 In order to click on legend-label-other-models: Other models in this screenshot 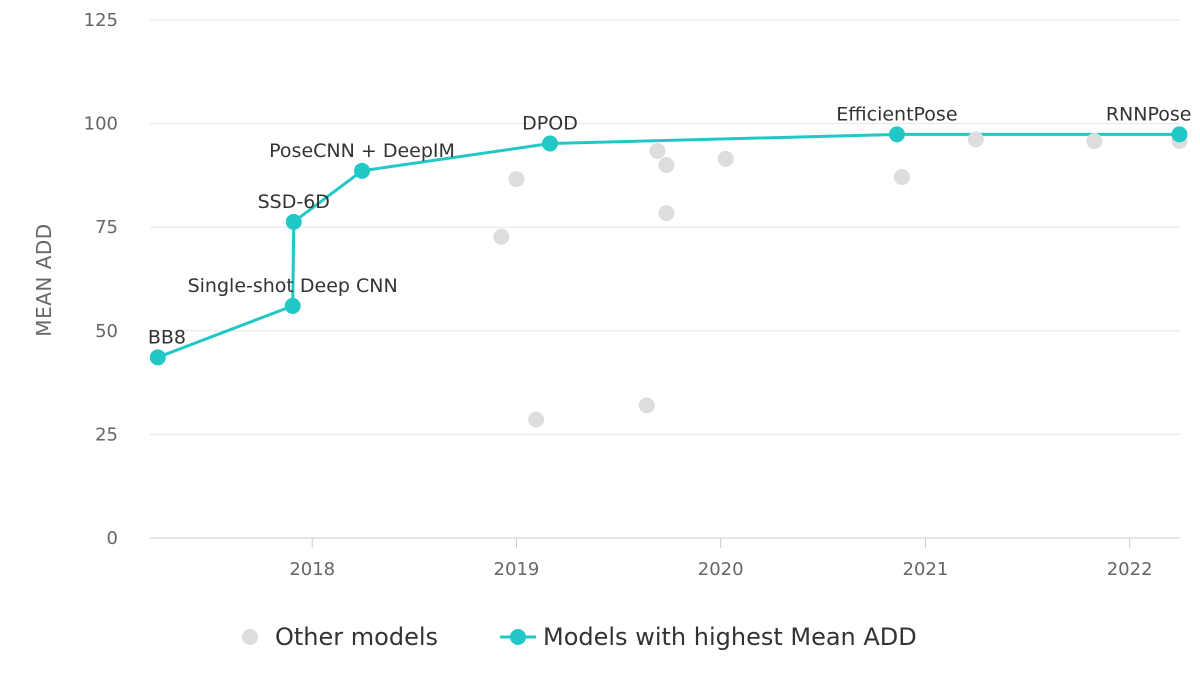, I will do `click(356, 637)`.